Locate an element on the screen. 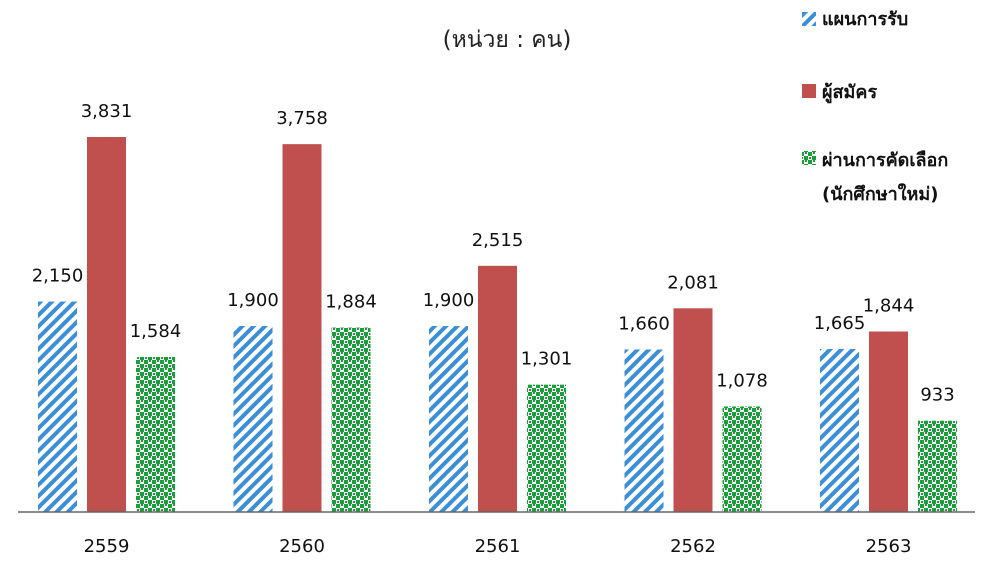 This screenshot has height=561, width=981. unit-label: (หน่วย : คน) is located at coordinates (507, 40).